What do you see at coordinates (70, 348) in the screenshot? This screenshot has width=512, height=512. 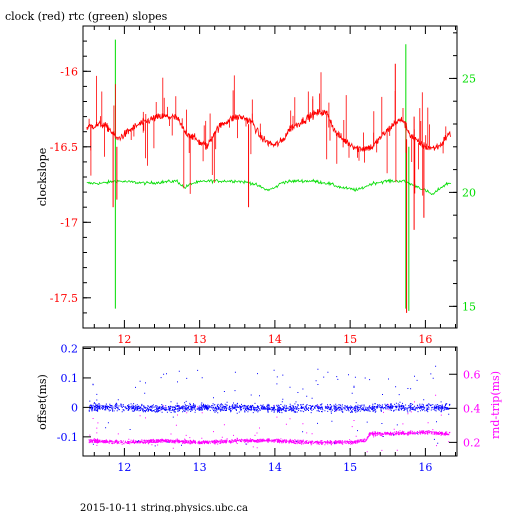 I see `bottom-y-tick-label: 0.2` at bounding box center [70, 348].